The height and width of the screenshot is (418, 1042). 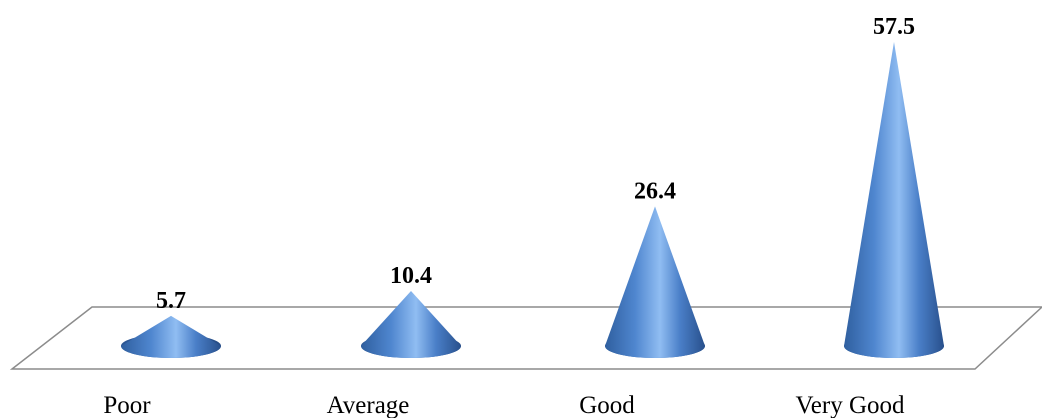 I want to click on category-label: Good, so click(x=607, y=405).